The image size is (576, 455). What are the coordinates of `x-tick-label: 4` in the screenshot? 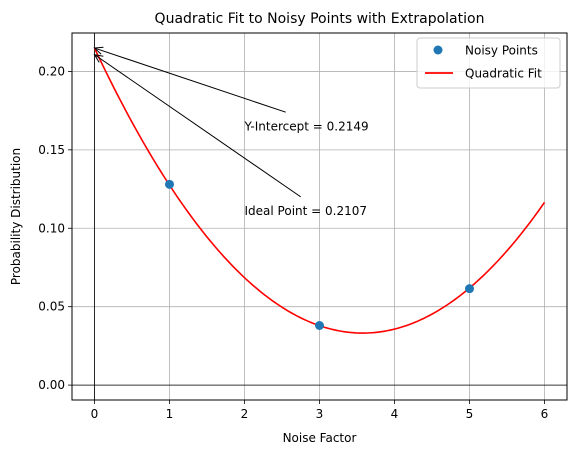 It's located at (395, 414).